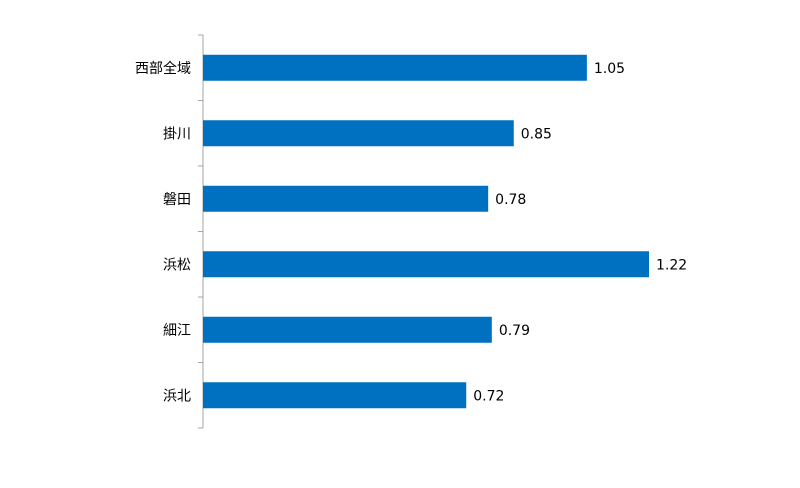 The width and height of the screenshot is (800, 488). Describe the element at coordinates (510, 200) in the screenshot. I see `data-label: 0.78` at that location.